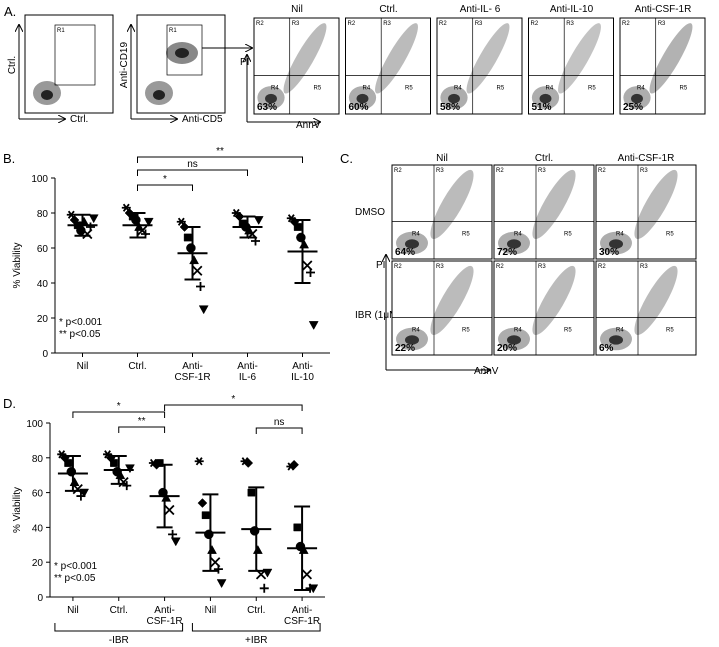  What do you see at coordinates (572, 9) in the screenshot?
I see `plot-title: Anti-IL-10` at bounding box center [572, 9].